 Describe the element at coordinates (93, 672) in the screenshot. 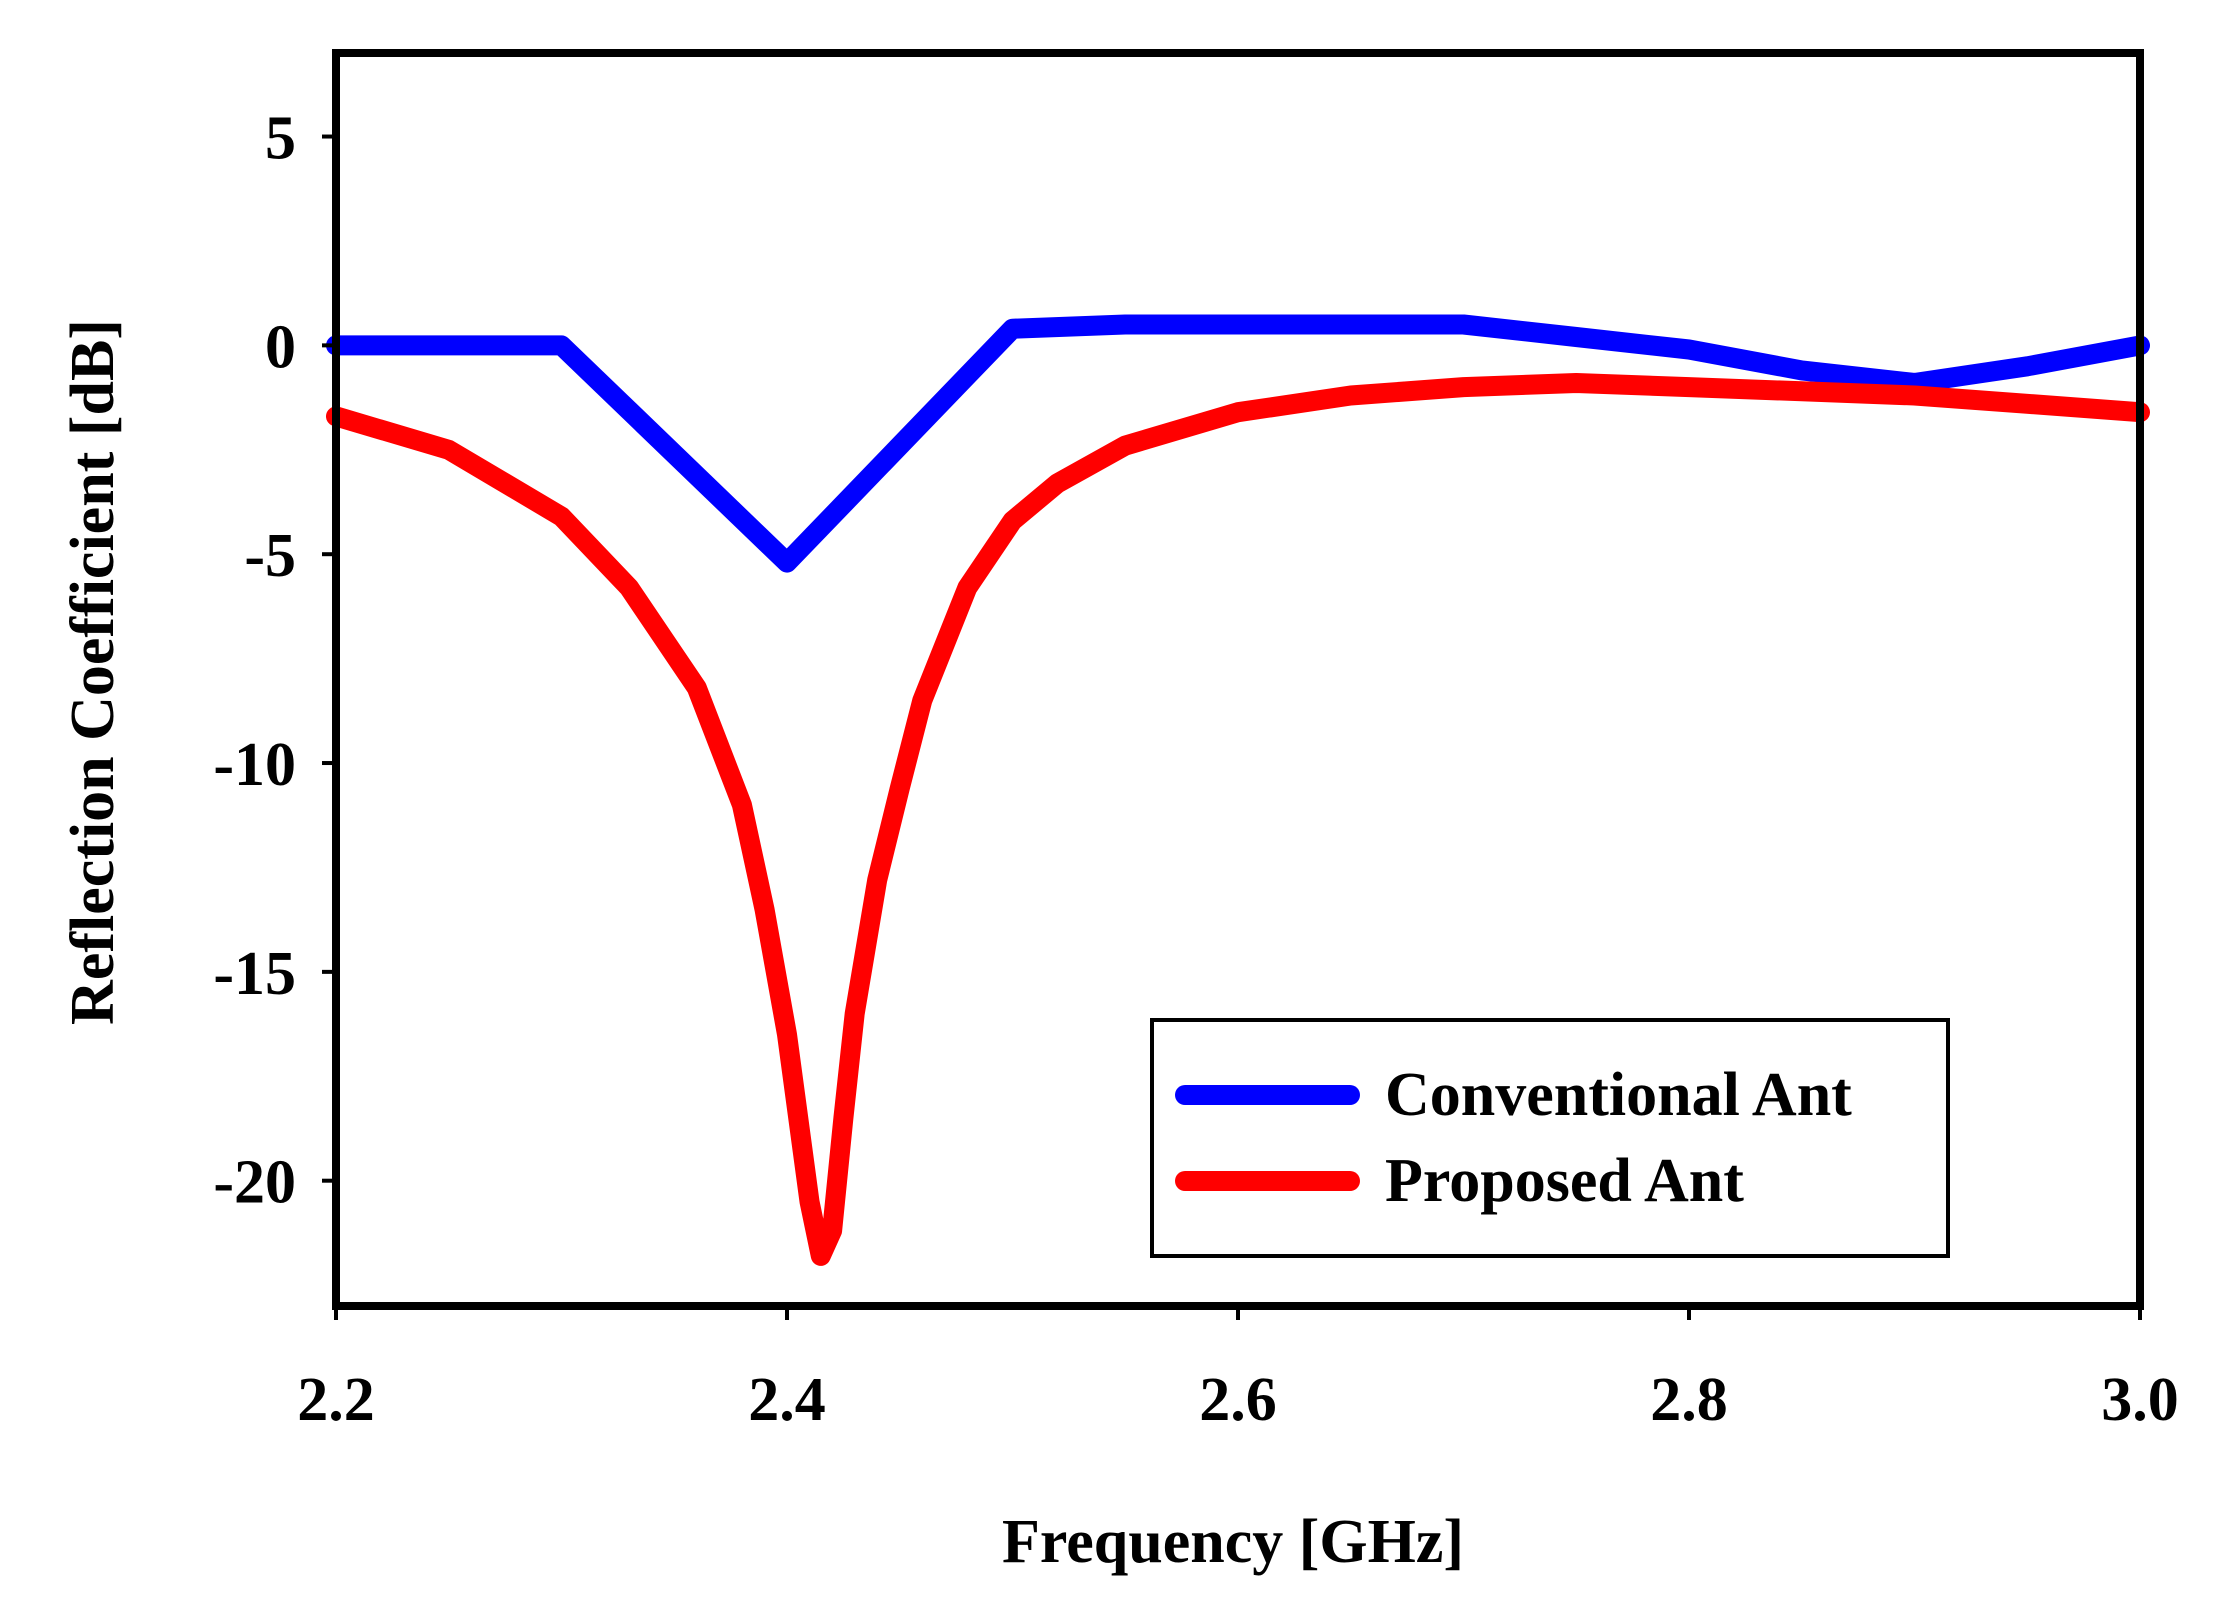

I see `y-axis-title: Reflection Coefficient [dB]` at that location.